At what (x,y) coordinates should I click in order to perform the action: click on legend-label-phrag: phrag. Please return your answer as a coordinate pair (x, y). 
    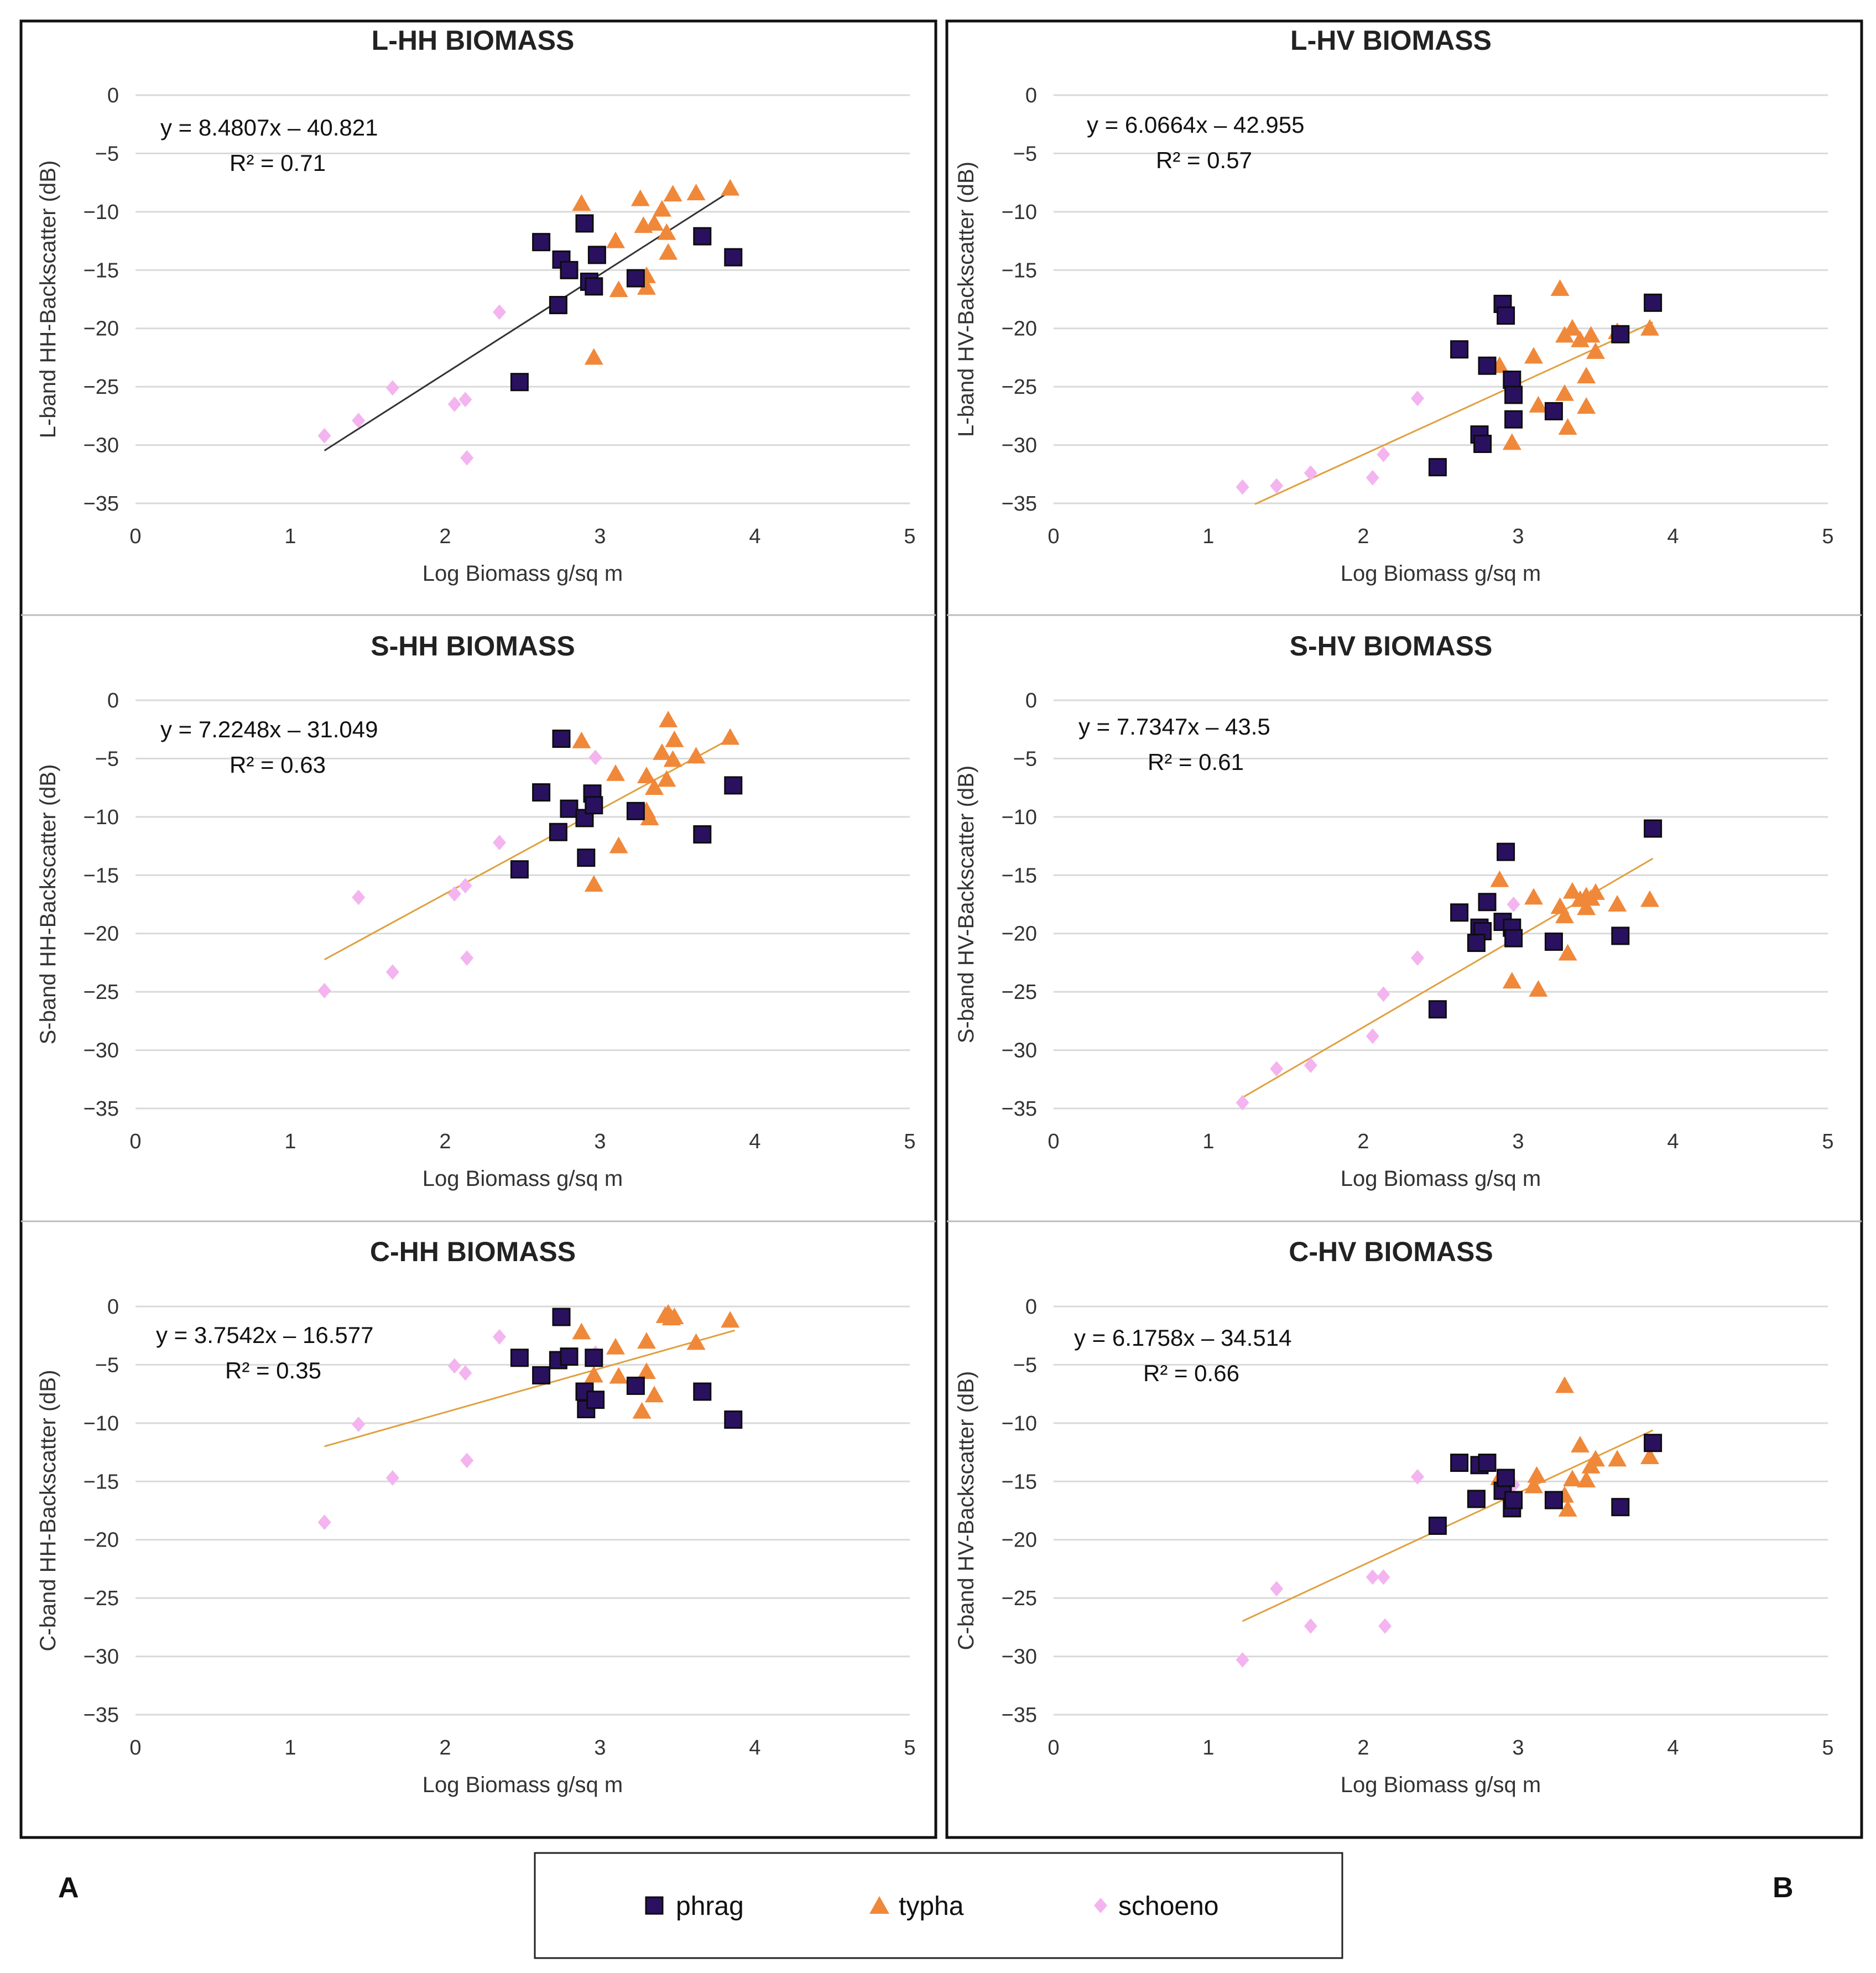
    Looking at the image, I should click on (710, 1907).